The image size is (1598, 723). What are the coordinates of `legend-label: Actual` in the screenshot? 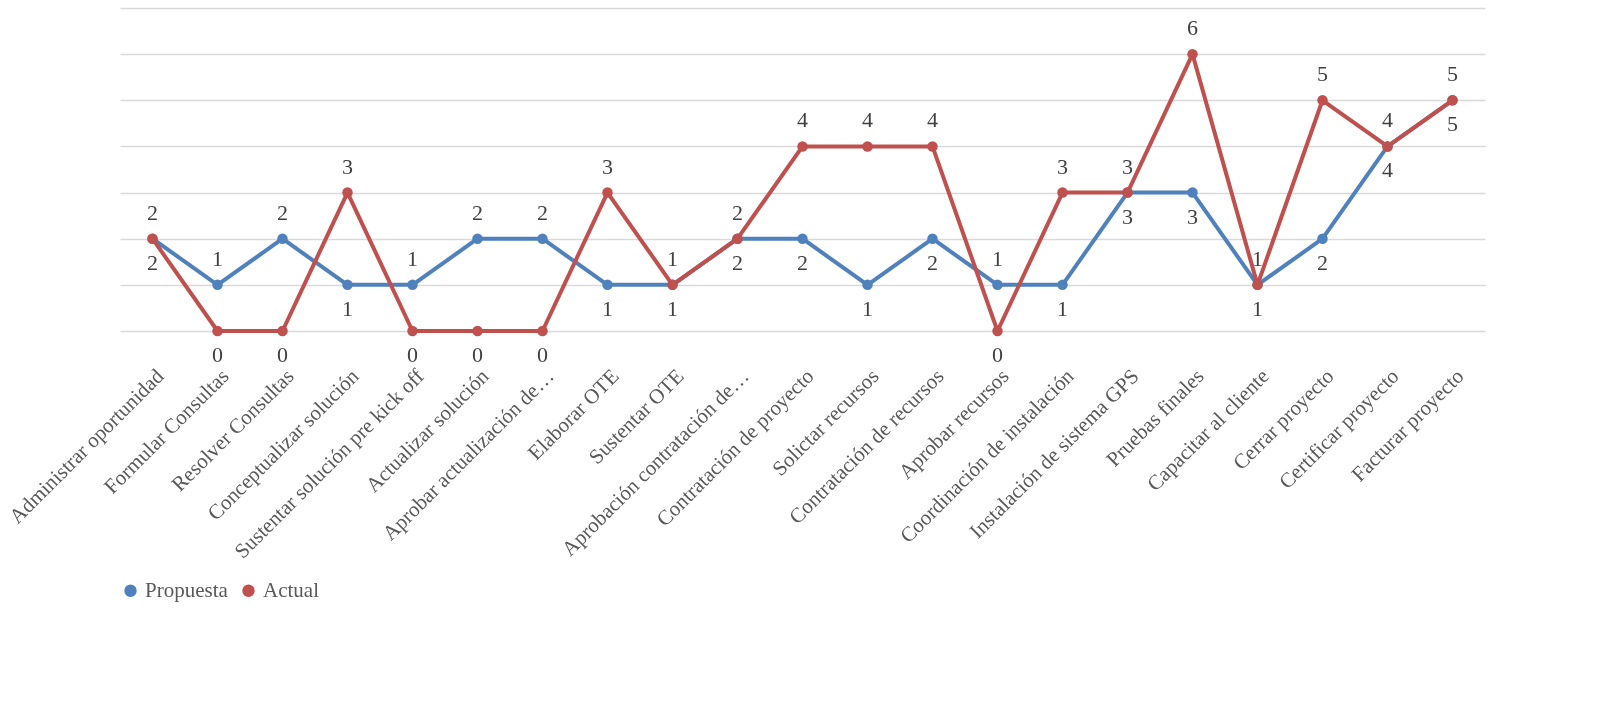 It's located at (291, 589).